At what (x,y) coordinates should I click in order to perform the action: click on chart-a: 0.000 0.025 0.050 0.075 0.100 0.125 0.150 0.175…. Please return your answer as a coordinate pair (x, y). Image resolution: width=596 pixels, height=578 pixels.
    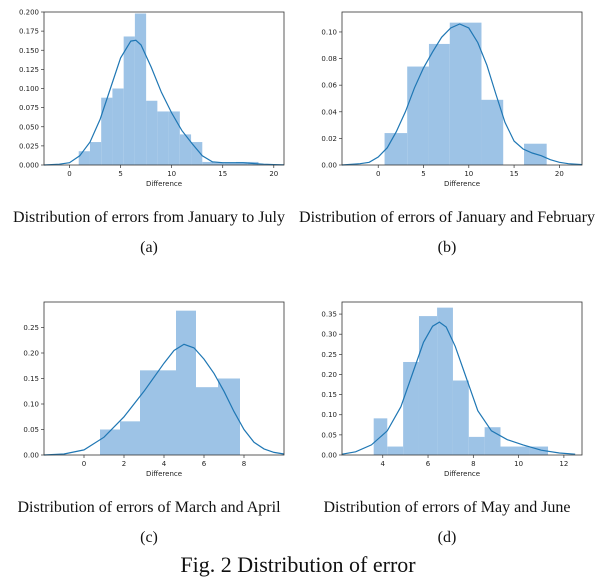
    Looking at the image, I should click on (152, 98).